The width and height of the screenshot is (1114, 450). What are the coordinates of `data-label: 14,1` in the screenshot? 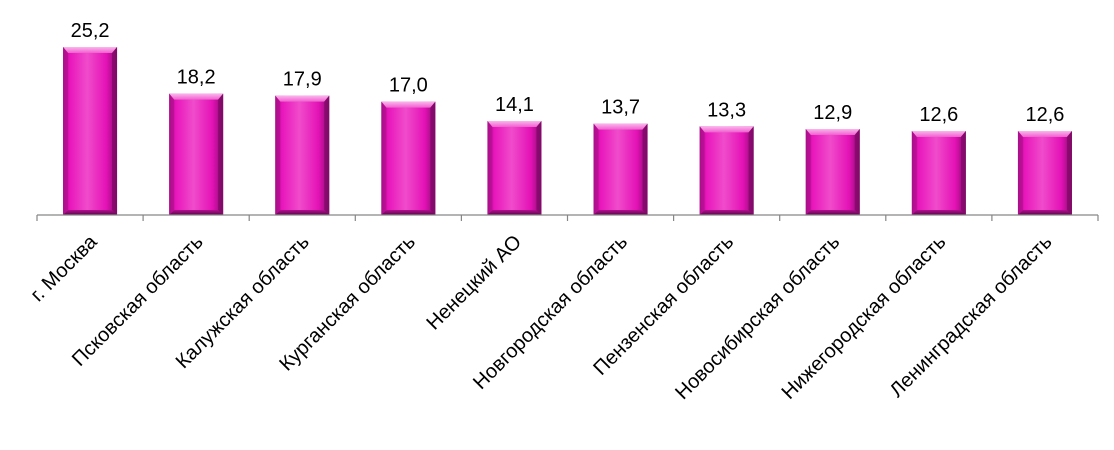 It's located at (514, 105).